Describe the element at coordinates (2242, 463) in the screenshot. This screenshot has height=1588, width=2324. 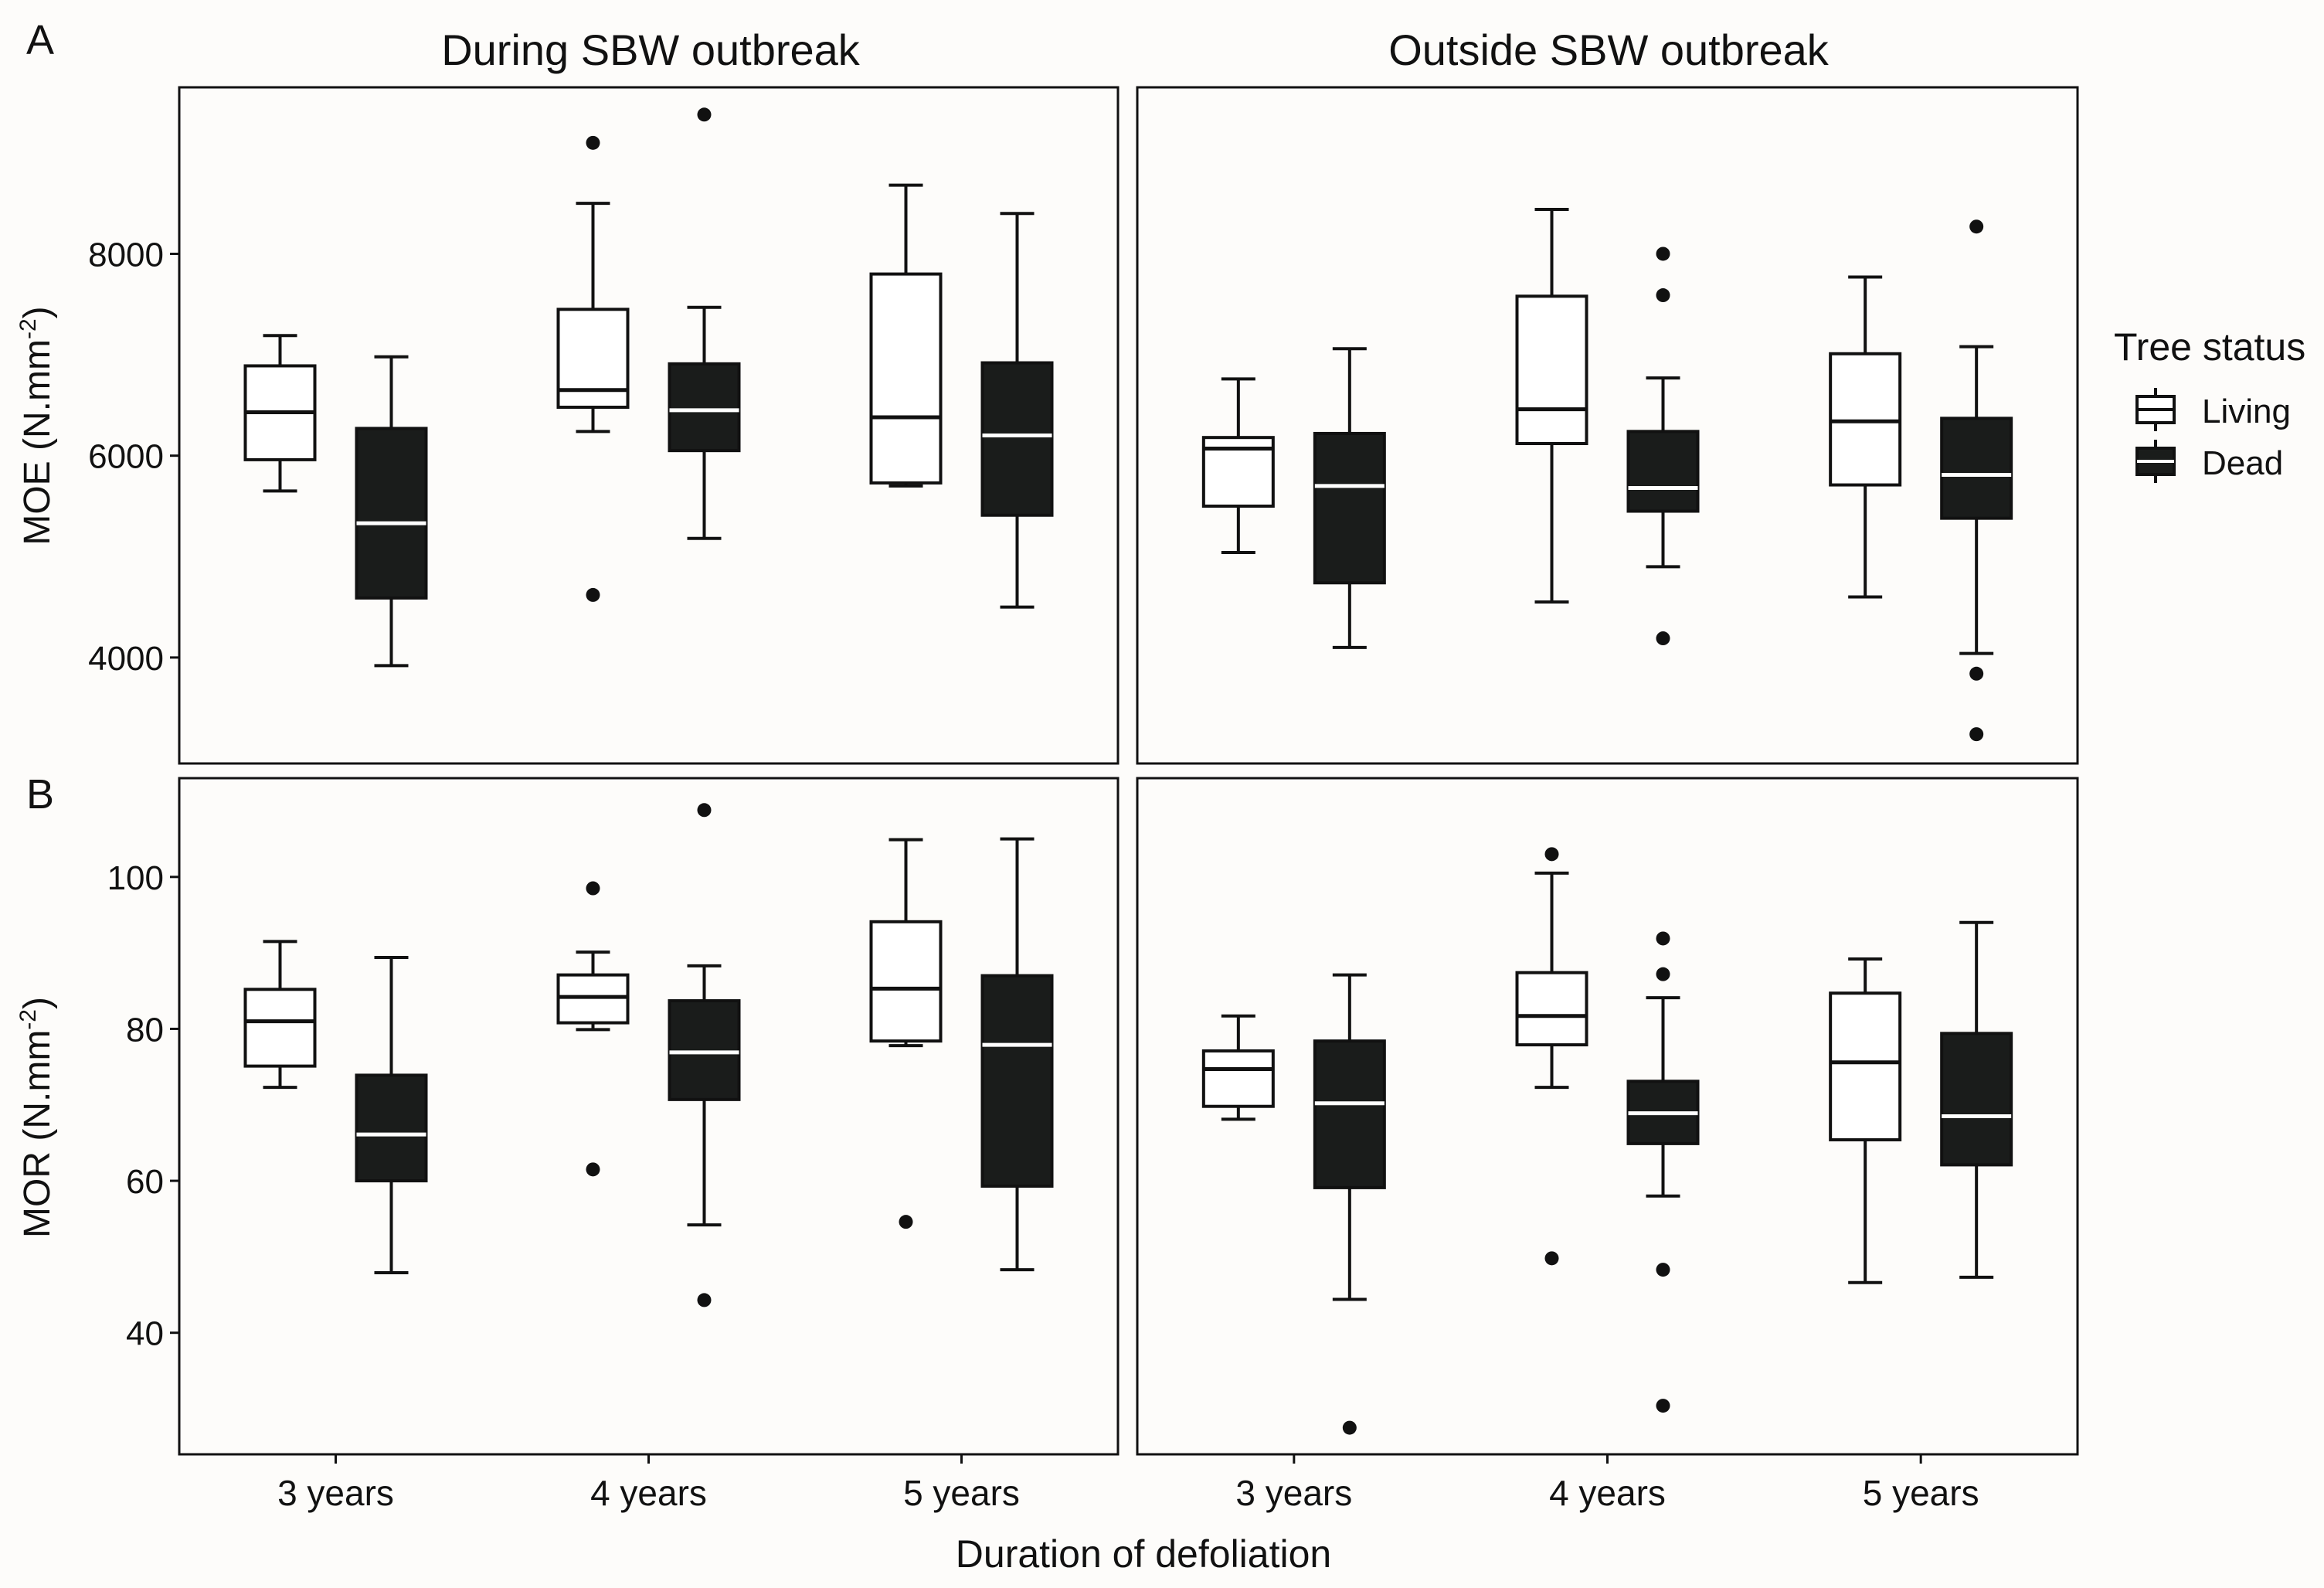
I see `legend-label-dead: Dead` at that location.